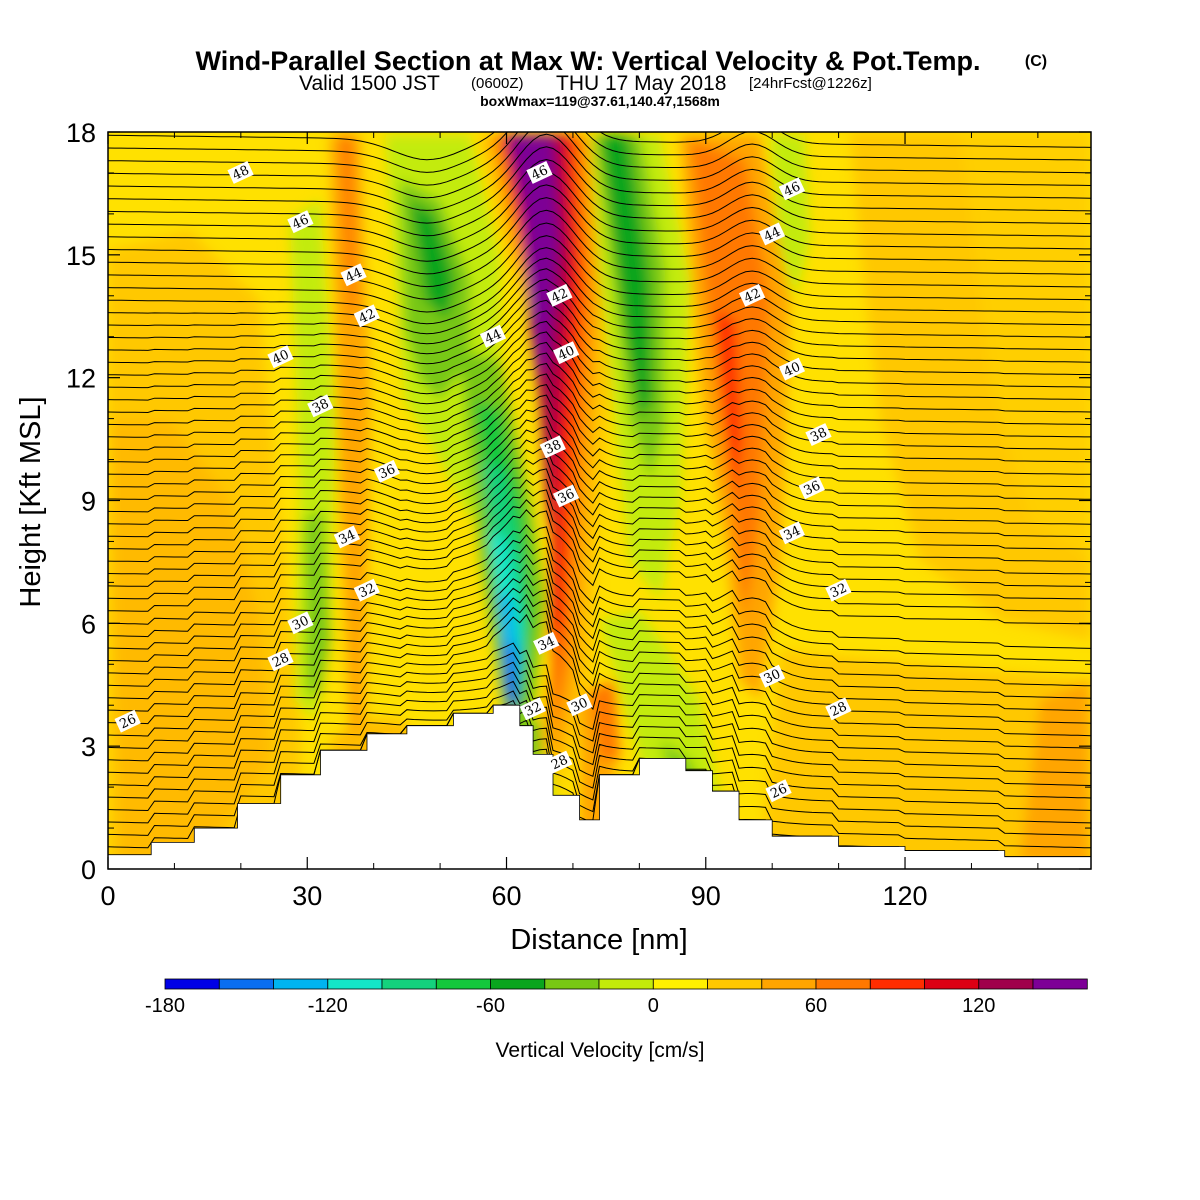  What do you see at coordinates (88, 624) in the screenshot?
I see `y-tick-label: 6` at bounding box center [88, 624].